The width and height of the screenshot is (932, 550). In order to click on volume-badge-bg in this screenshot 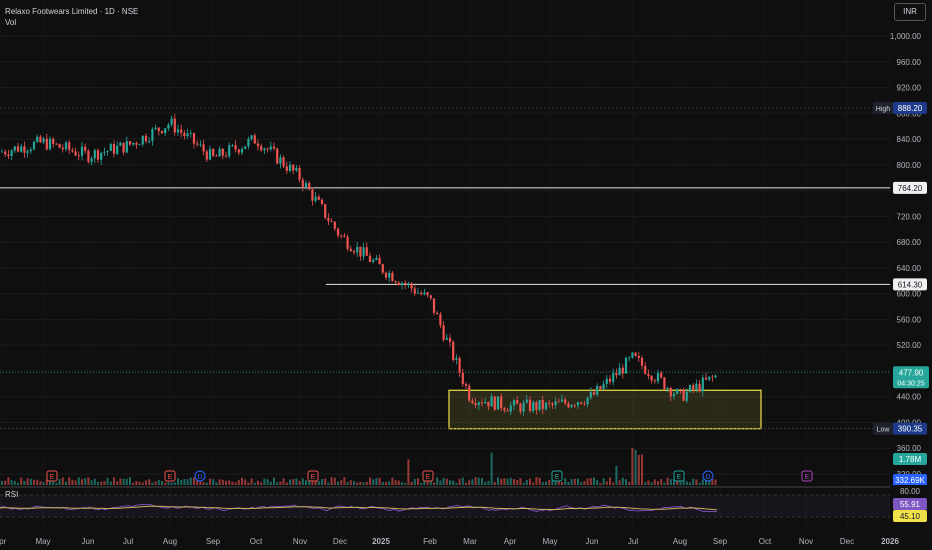, I will do `click(910, 459)`.